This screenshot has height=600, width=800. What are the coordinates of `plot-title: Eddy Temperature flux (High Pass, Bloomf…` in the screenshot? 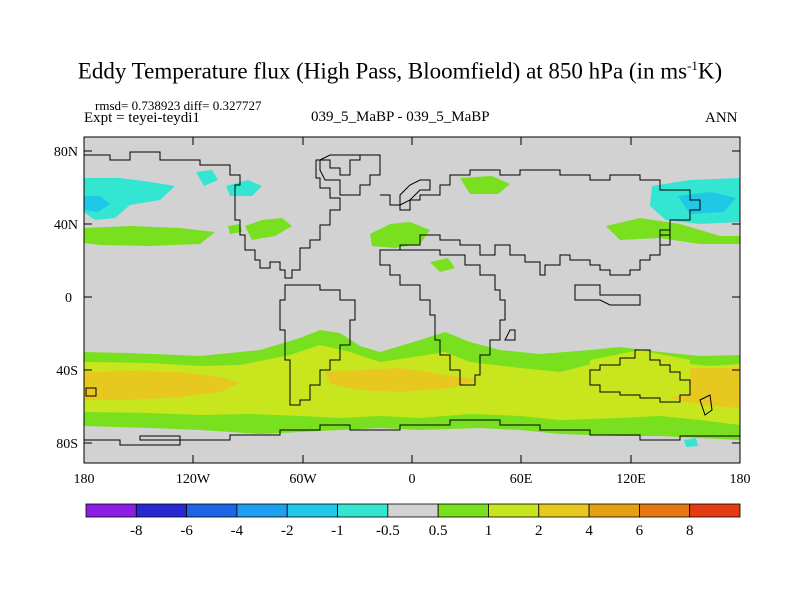 It's located at (400, 71).